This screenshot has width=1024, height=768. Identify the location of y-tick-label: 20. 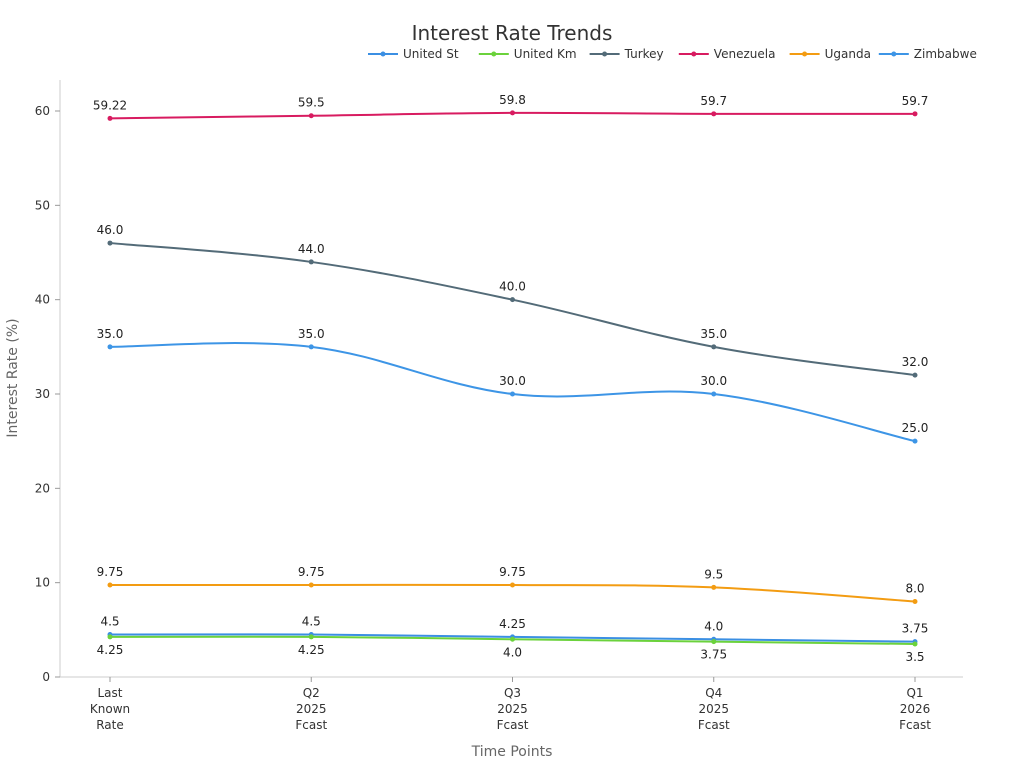
(42, 488).